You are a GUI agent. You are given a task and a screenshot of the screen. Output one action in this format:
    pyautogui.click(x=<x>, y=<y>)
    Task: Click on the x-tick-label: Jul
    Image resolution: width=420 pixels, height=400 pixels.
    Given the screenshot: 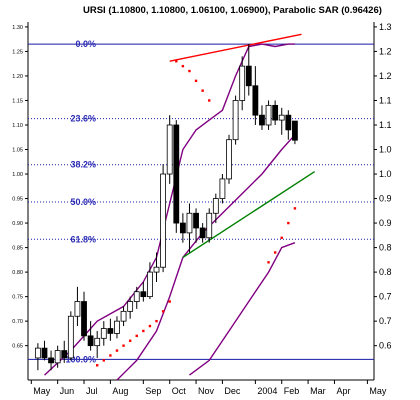 What is the action you would take?
    pyautogui.click(x=92, y=391)
    